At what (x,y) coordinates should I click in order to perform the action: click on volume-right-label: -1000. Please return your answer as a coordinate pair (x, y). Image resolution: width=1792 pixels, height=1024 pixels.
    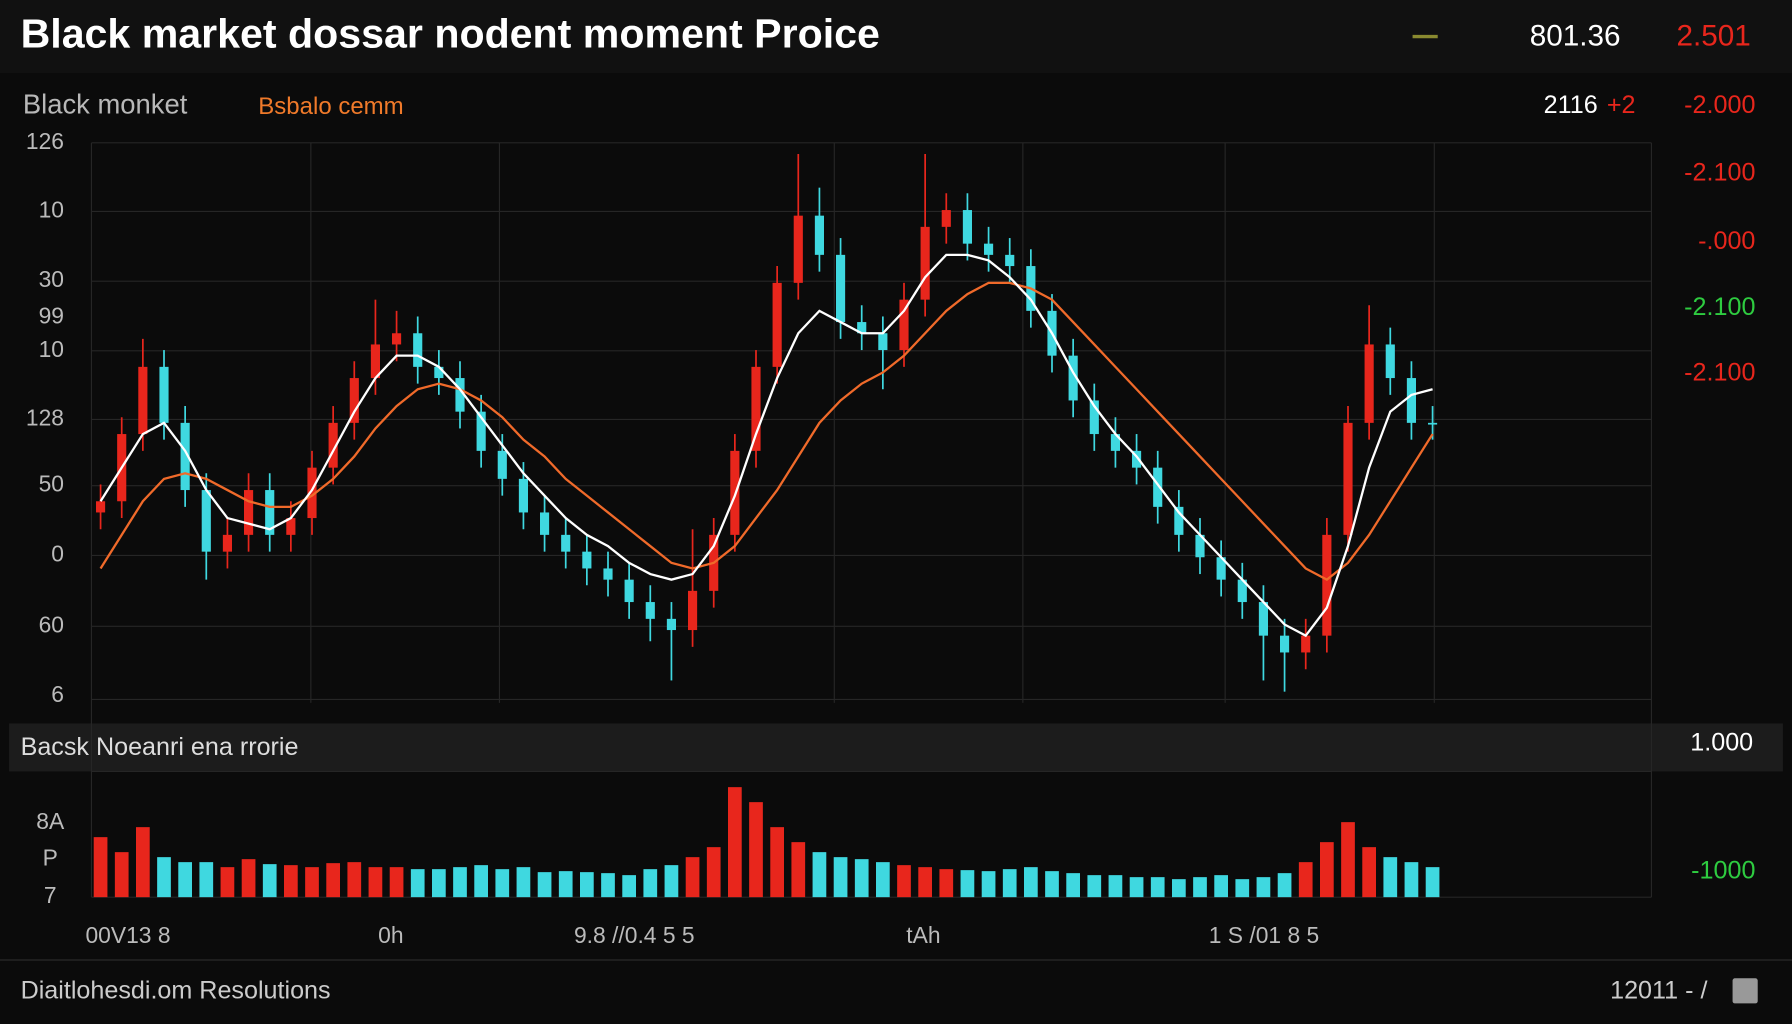
    Looking at the image, I should click on (1723, 871).